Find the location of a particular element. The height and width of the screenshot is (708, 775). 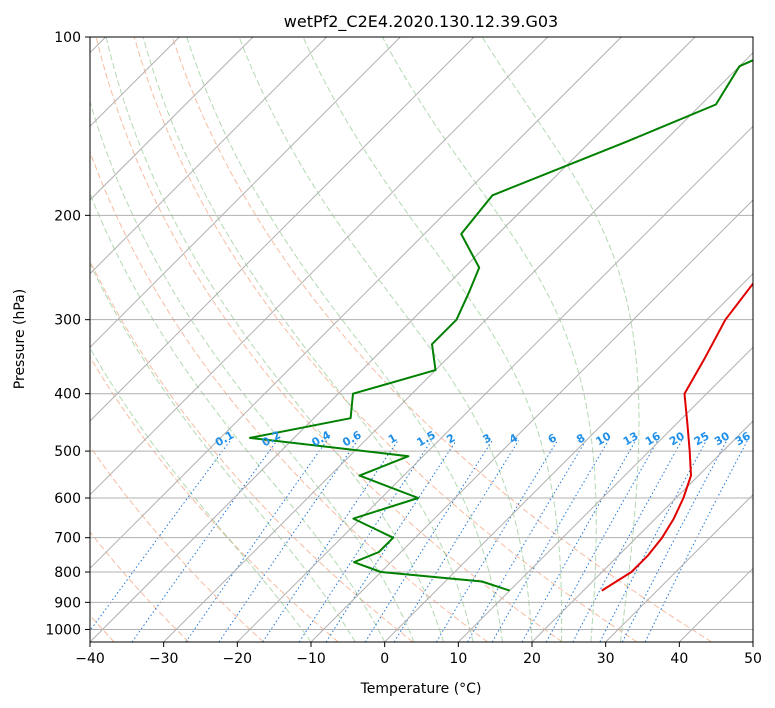

y-tick-label: 400 is located at coordinates (67, 395).